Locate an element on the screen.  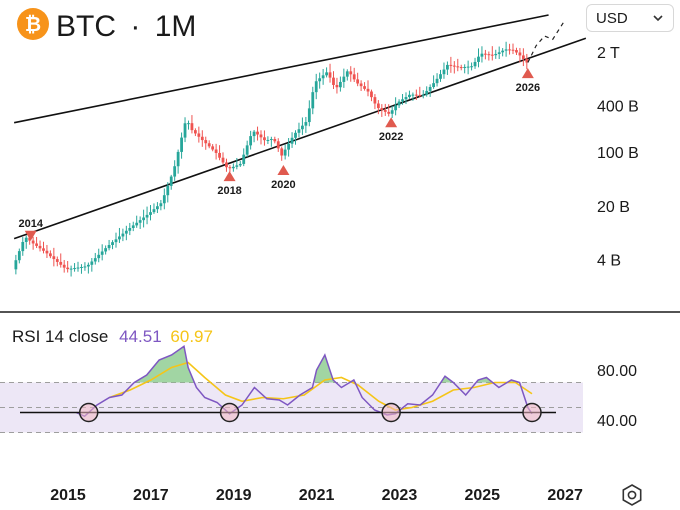
bitcoin-logo-glyph: ₿ is located at coordinates (33, 24).